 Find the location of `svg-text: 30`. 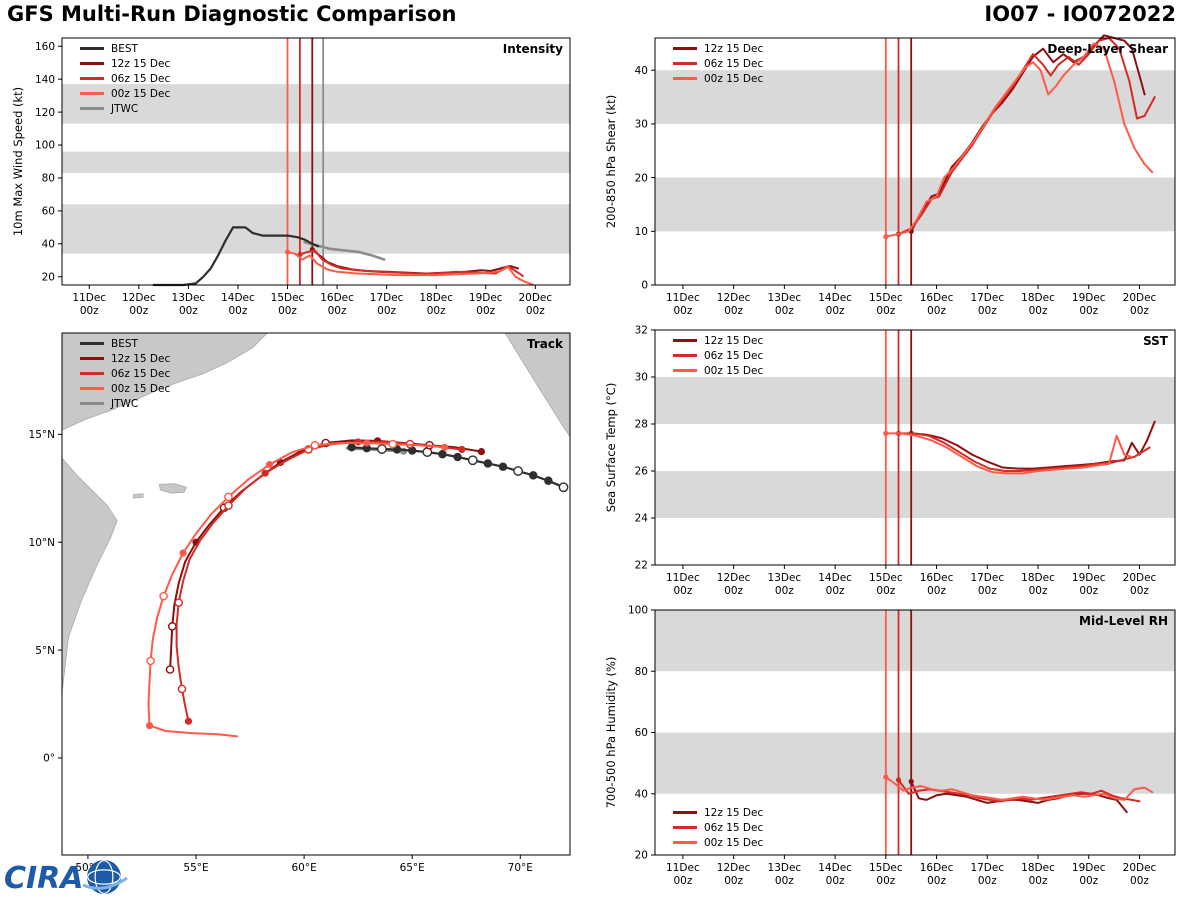

svg-text: 30 is located at coordinates (641, 125).